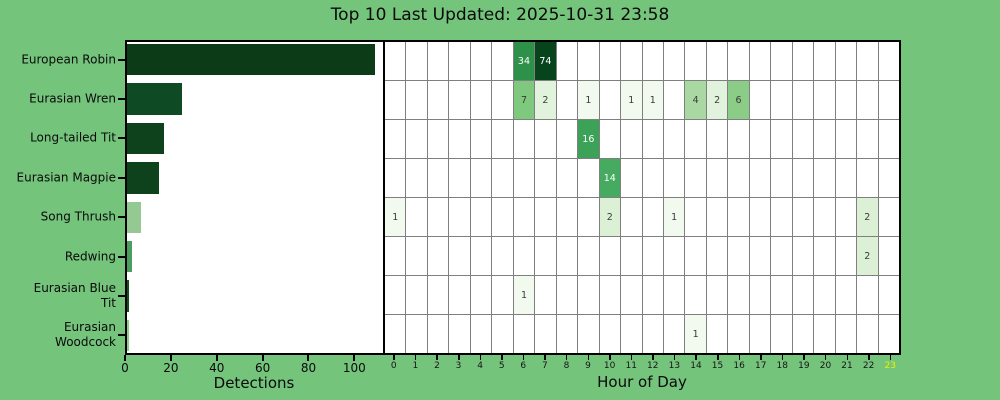 The width and height of the screenshot is (1000, 400). What do you see at coordinates (68, 59) in the screenshot?
I see `species-label: European Robin` at bounding box center [68, 59].